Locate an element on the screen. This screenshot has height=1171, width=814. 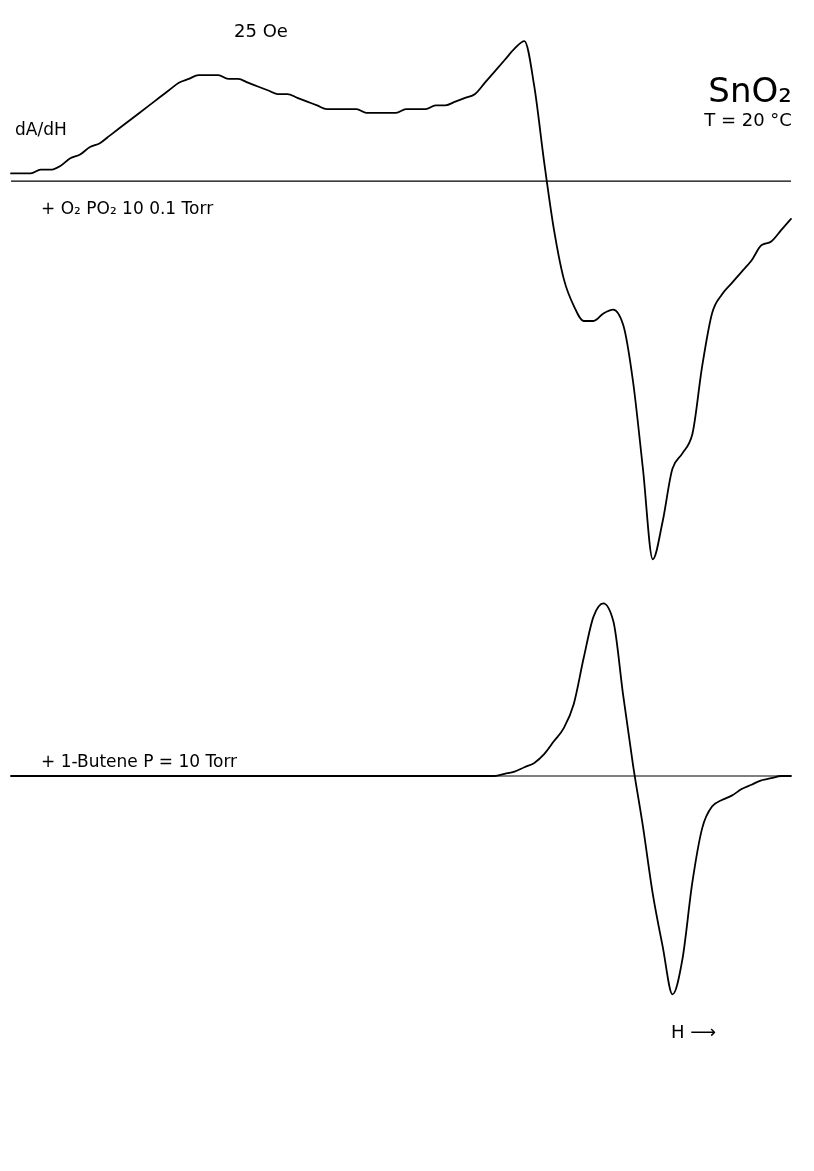
x-axis-title: H ⟶ is located at coordinates (694, 1031).